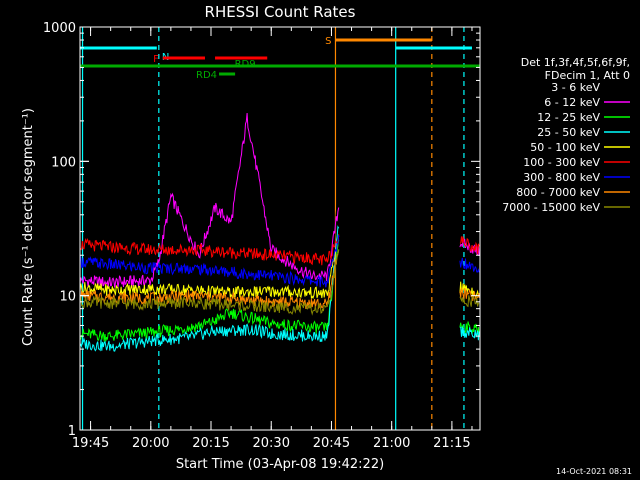 The height and width of the screenshot is (480, 640). Describe the element at coordinates (280, 464) in the screenshot. I see `x-axis-label: Start Time (03-Apr-08 19:42:22)` at that location.